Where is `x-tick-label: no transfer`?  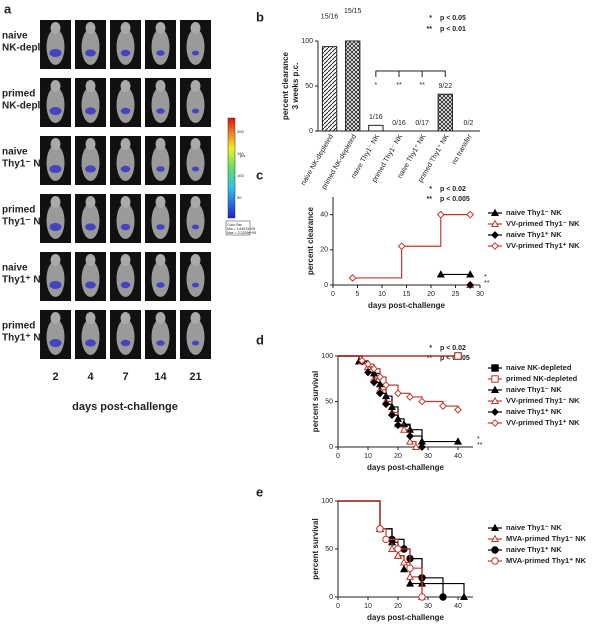 x-tick-label: no transfer is located at coordinates (462, 149).